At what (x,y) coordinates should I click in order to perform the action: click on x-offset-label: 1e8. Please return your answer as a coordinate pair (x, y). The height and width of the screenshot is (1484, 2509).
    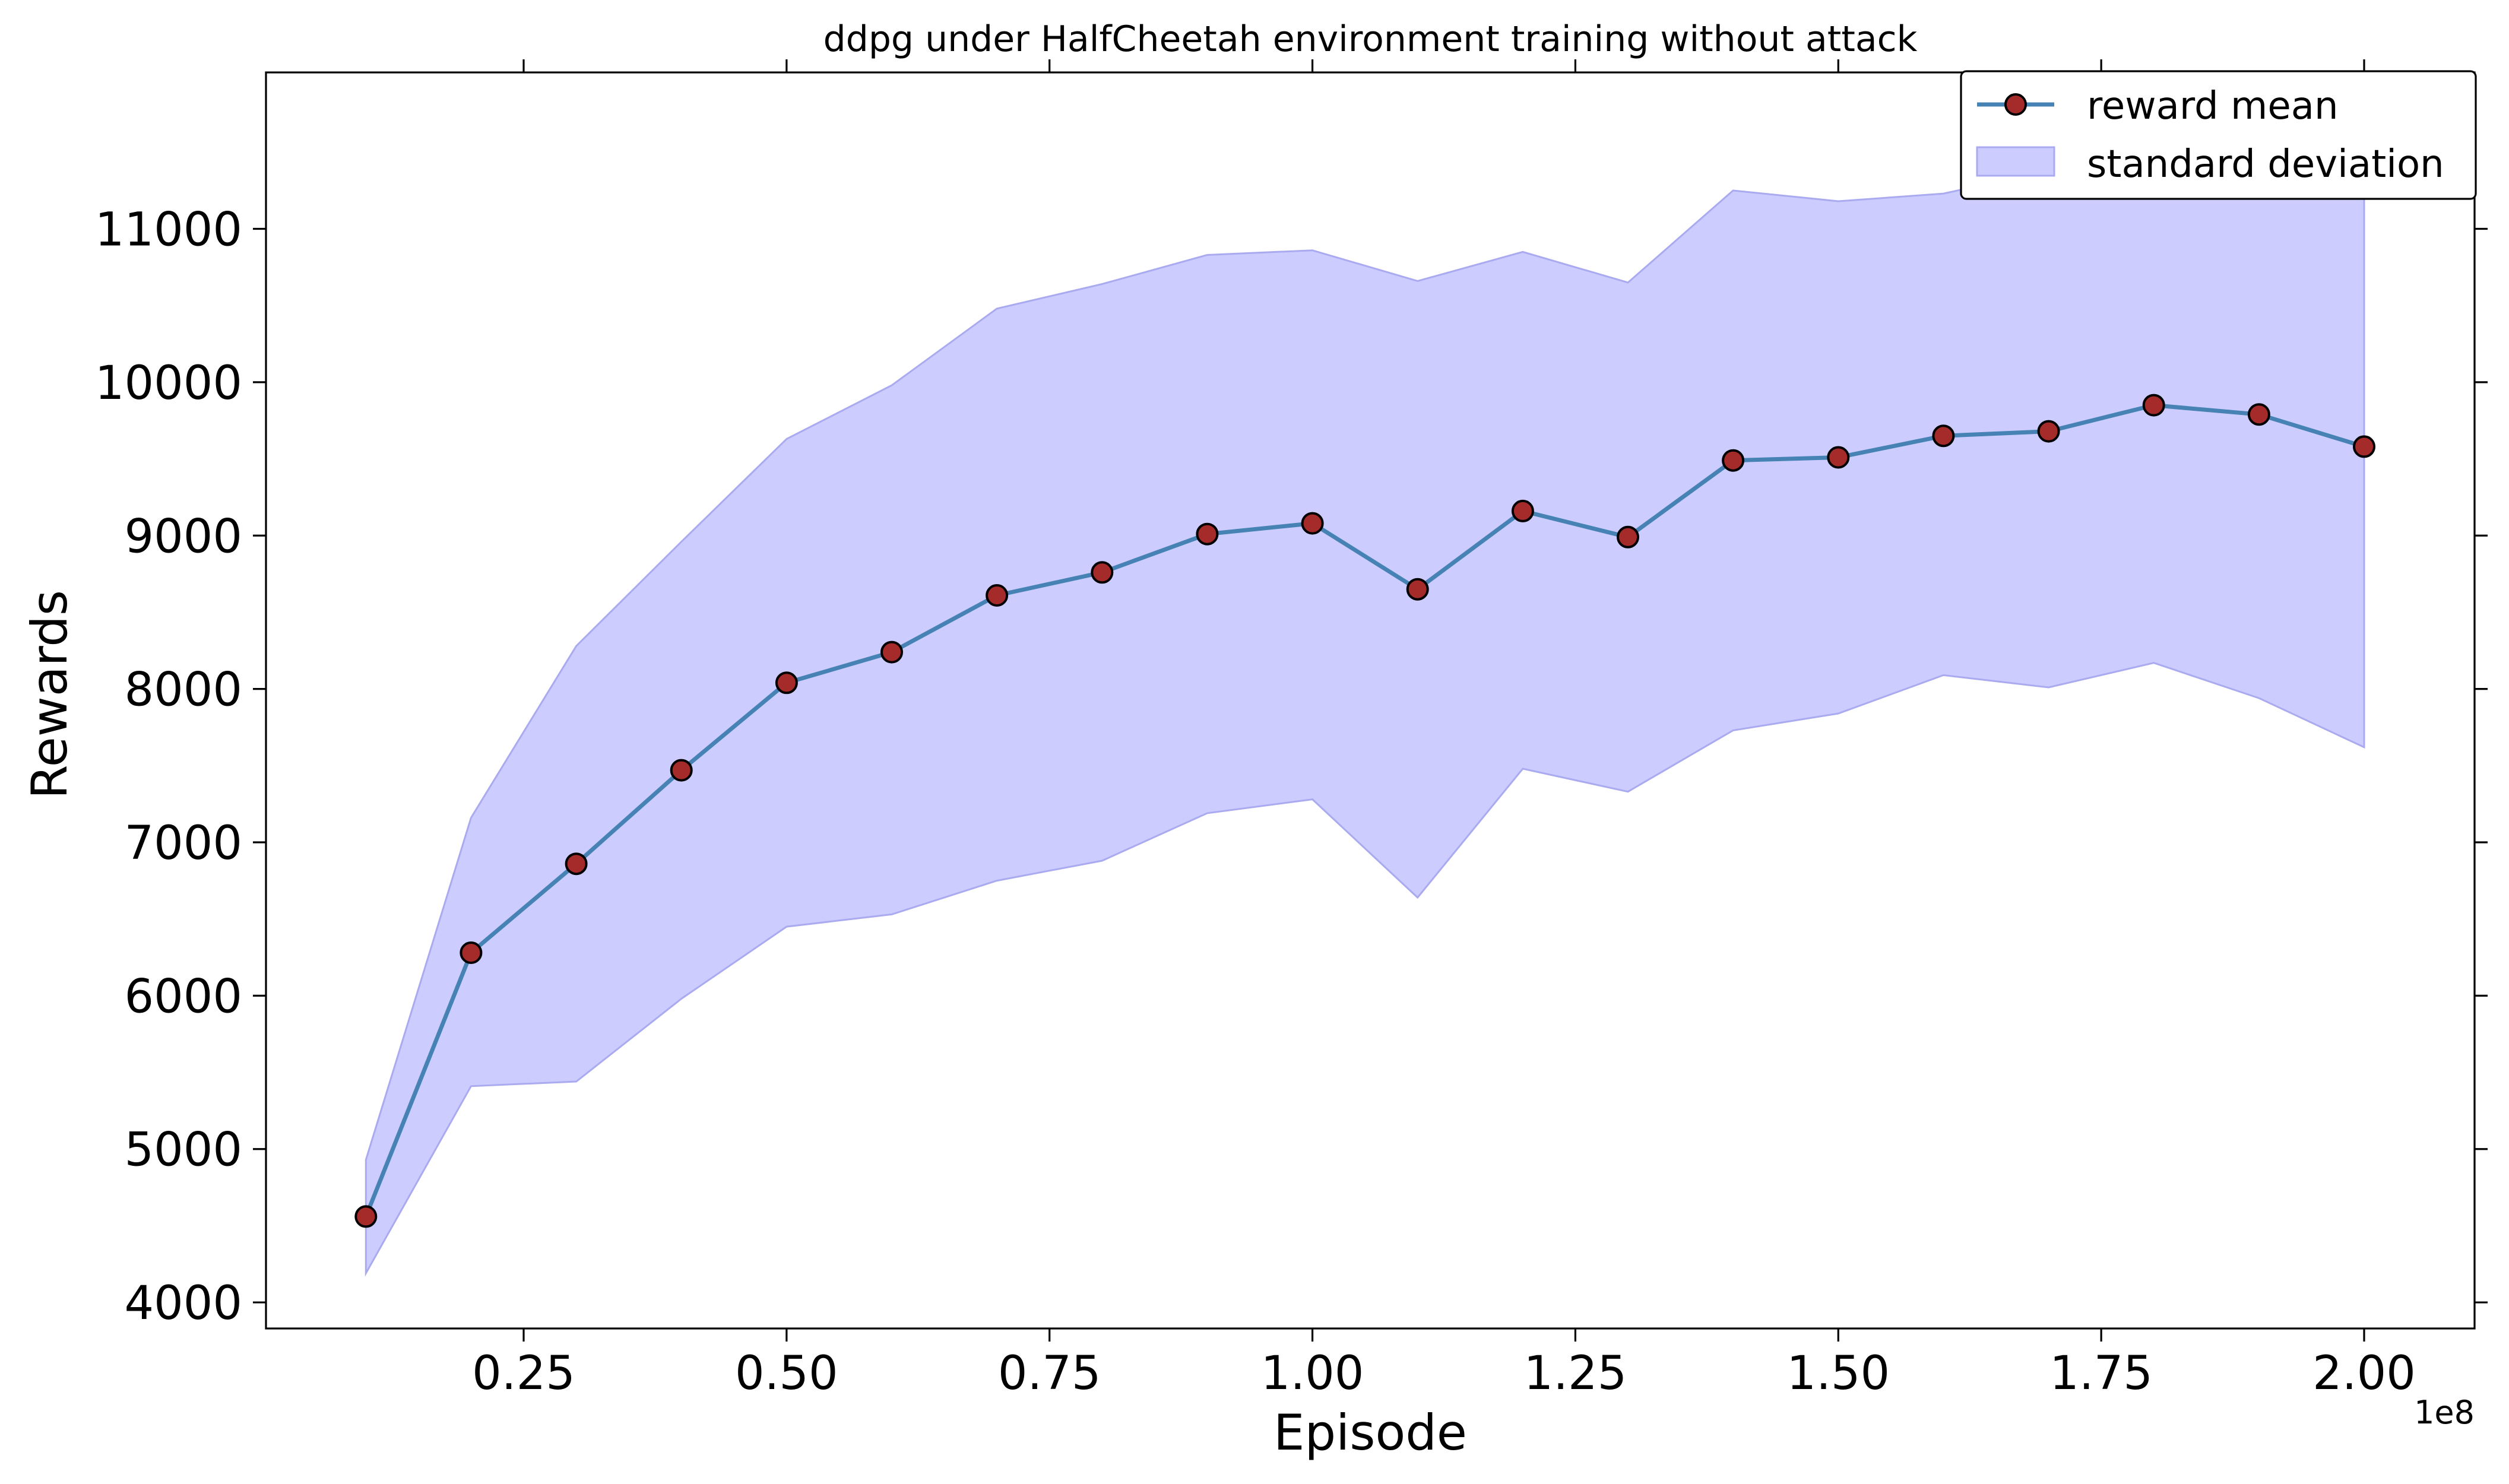
    Looking at the image, I should click on (2444, 1412).